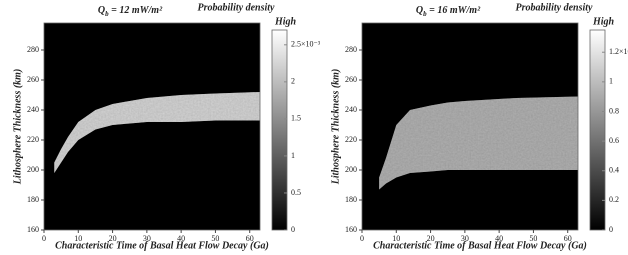  What do you see at coordinates (306, 44) in the screenshot?
I see `colorbar-tick-label: 2.5×10⁻³` at bounding box center [306, 44].